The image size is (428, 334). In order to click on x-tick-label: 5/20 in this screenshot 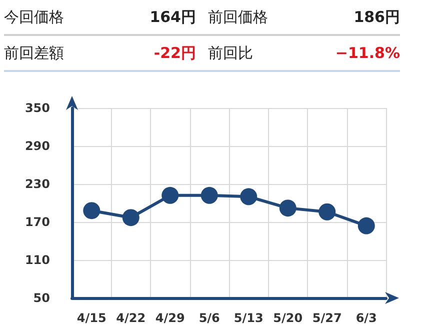, I will do `click(288, 318)`.